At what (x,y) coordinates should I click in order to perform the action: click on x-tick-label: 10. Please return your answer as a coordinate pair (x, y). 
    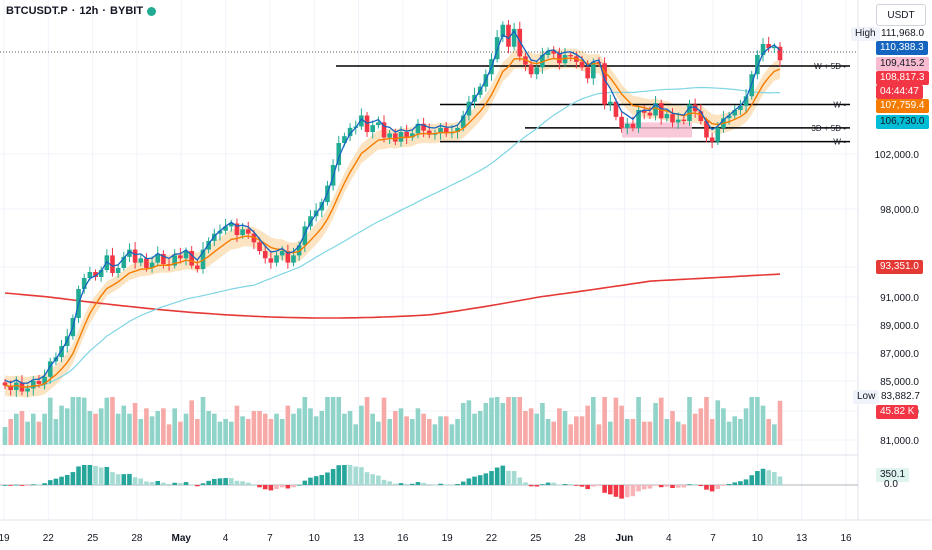
    Looking at the image, I should click on (315, 538).